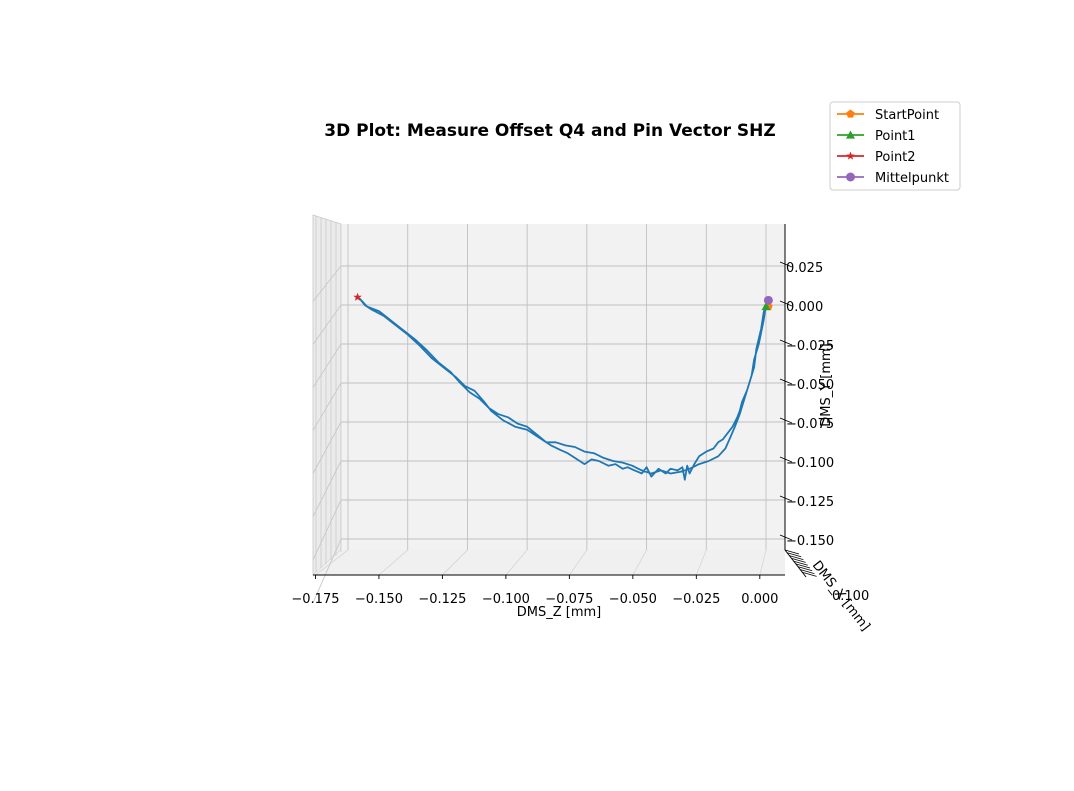  Describe the element at coordinates (804, 307) in the screenshot. I see `y-tick-label: 0.000` at that location.